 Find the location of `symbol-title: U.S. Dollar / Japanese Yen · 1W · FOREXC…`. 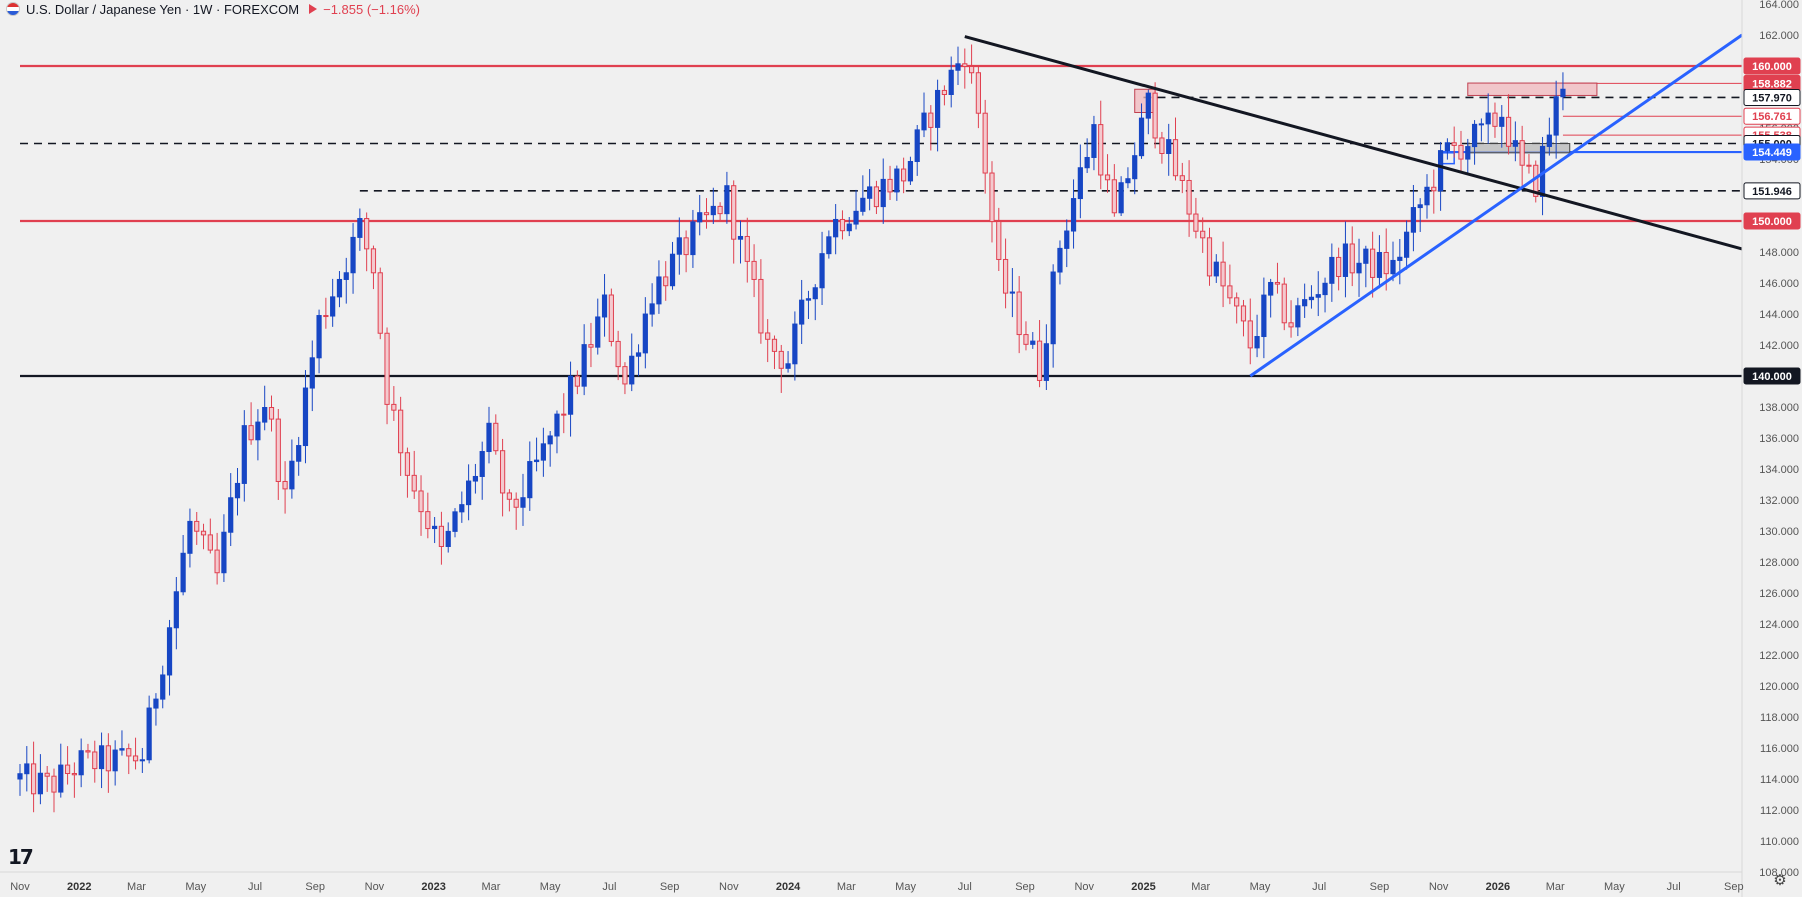

symbol-title: U.S. Dollar / Japanese Yen · 1W · FOREXC… is located at coordinates (163, 9).